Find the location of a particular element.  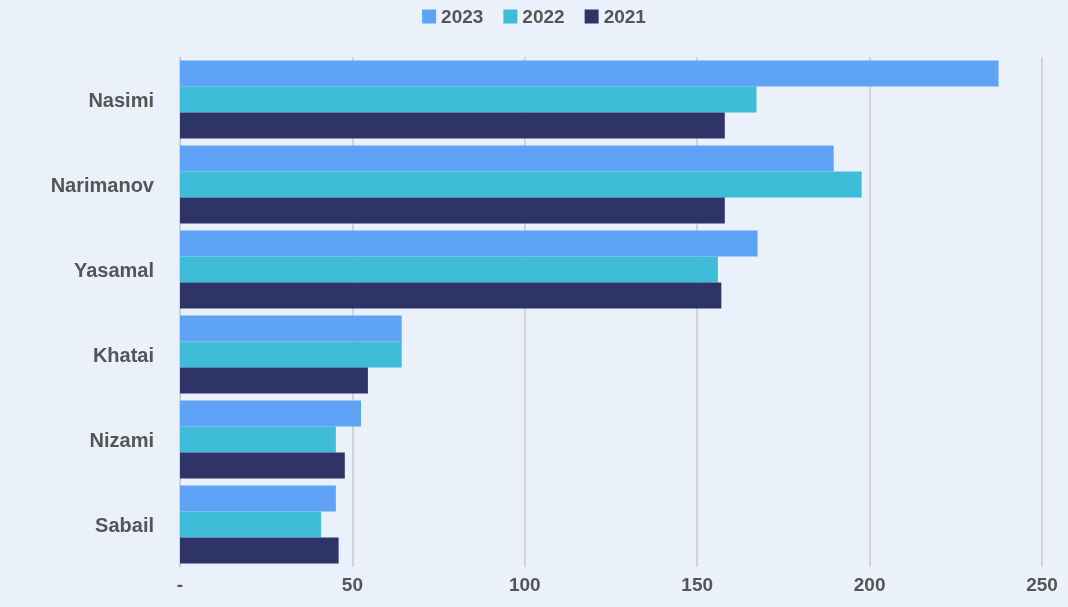

x-tick-label: 200 is located at coordinates (869, 584).